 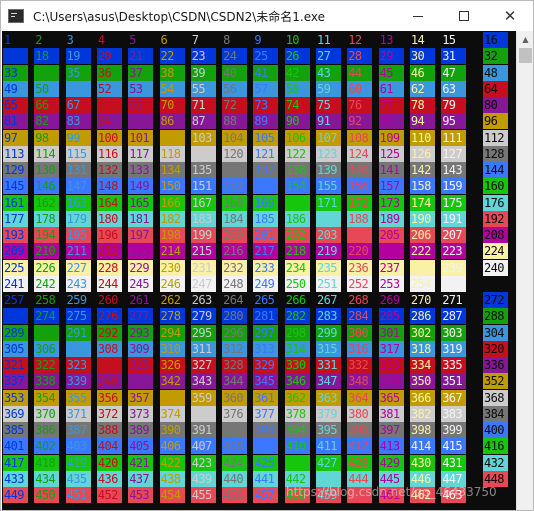 I want to click on color-code-cell: 127, so click(x=454, y=153).